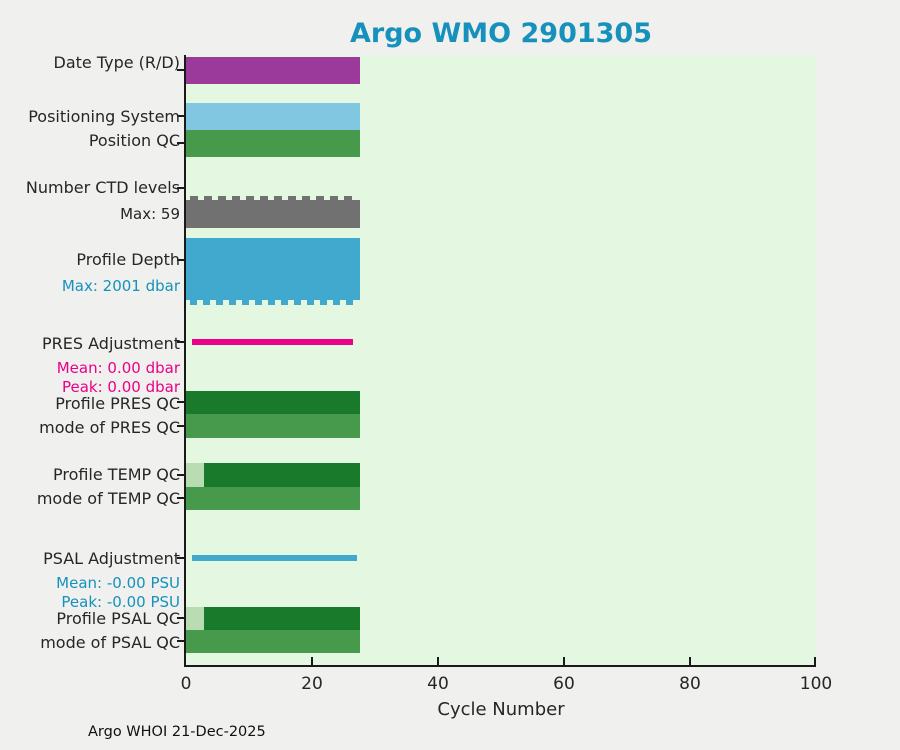  Describe the element at coordinates (690, 684) in the screenshot. I see `x-tick-label-80: 80` at that location.